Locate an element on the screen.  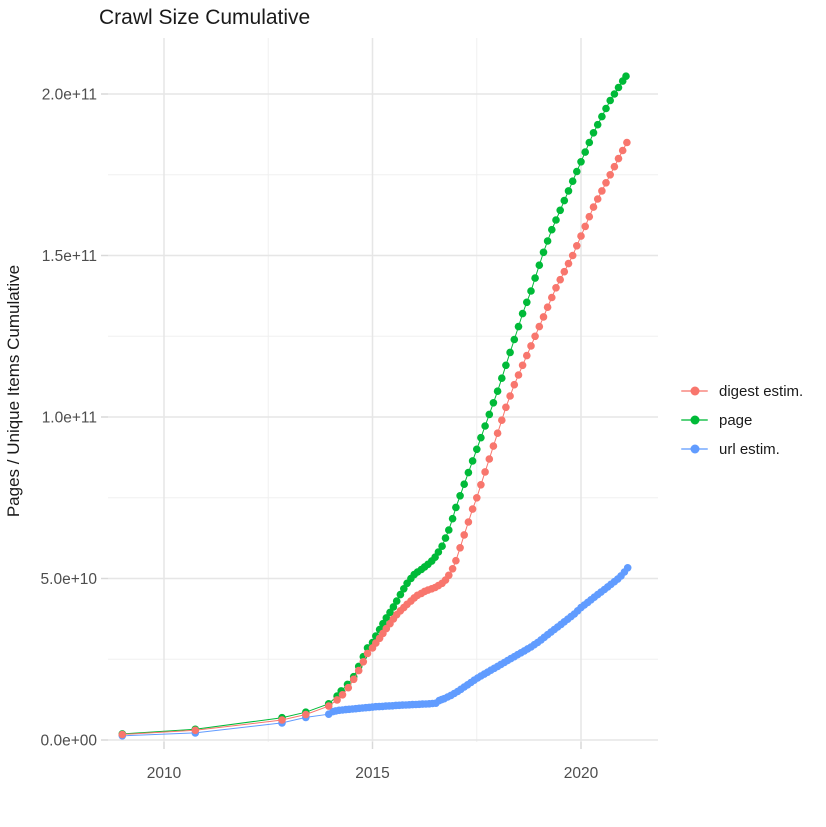
legend: digest estim. page url estim. is located at coordinates (742, 420).